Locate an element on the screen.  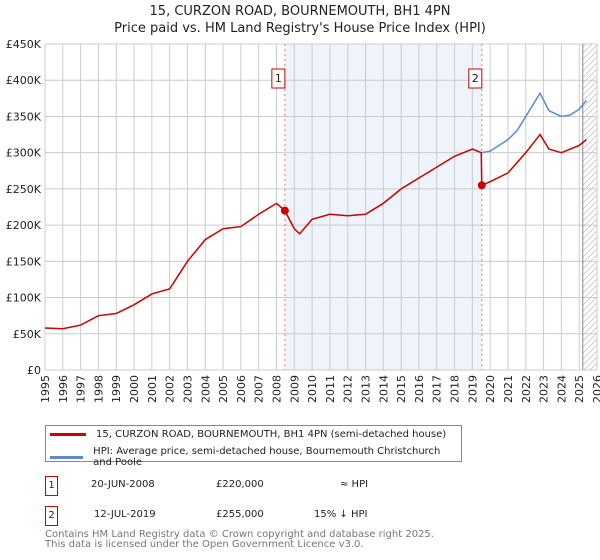
x-tick-label: 2025 is located at coordinates (579, 389).